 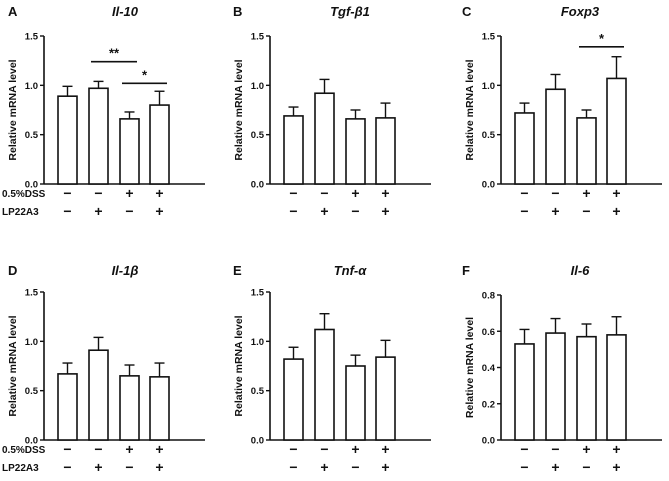 What do you see at coordinates (125, 270) in the screenshot?
I see `panel-title: Il-1β` at bounding box center [125, 270].